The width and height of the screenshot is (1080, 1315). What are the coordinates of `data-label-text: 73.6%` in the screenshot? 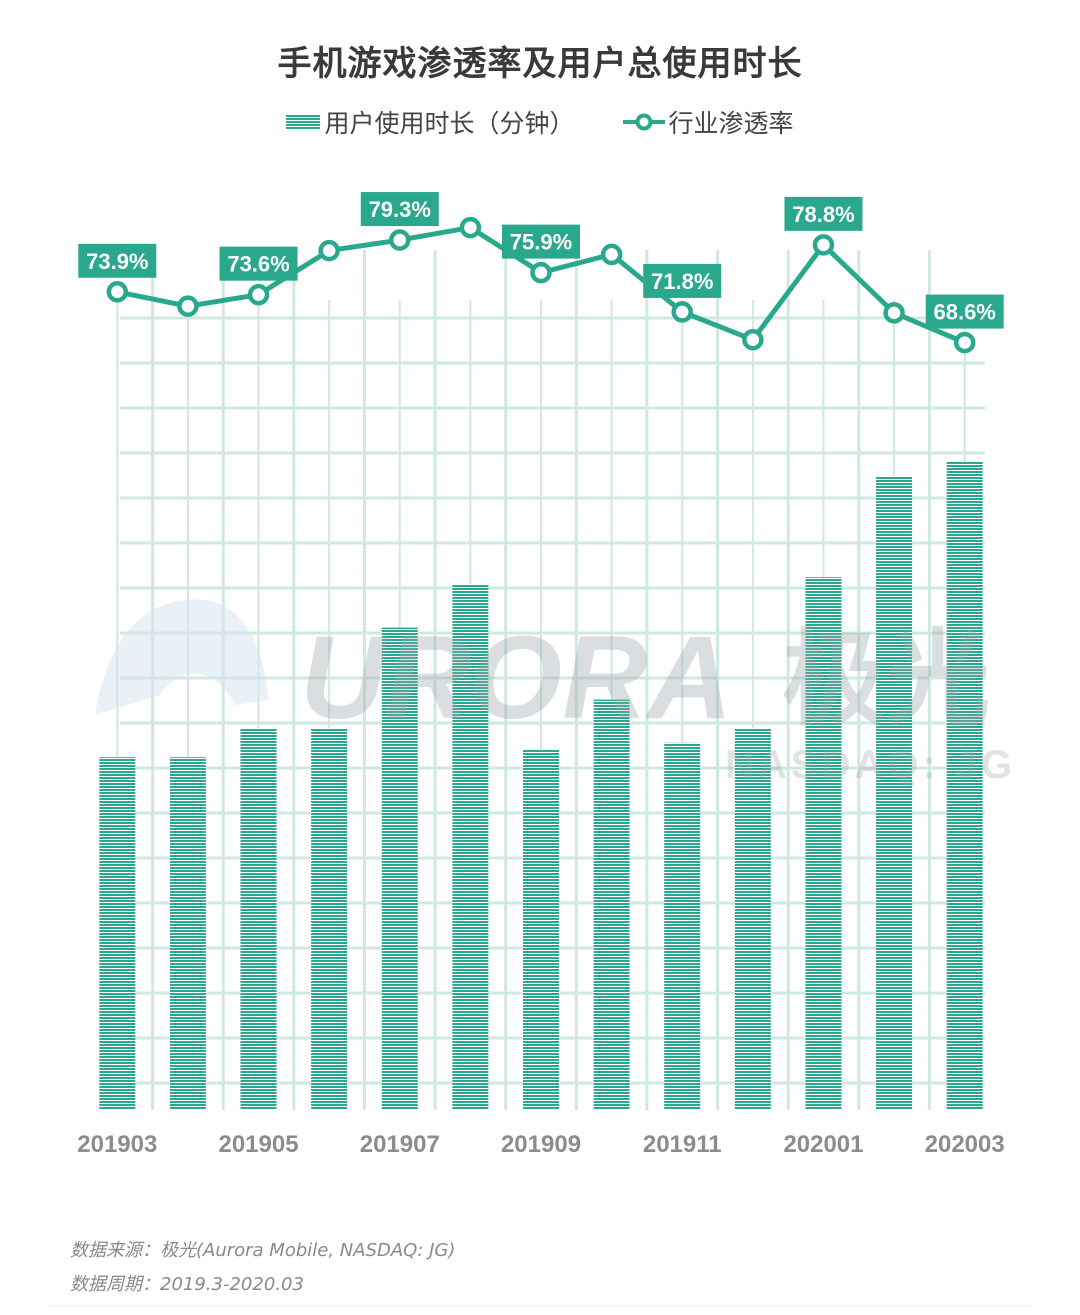 It's located at (258, 264).